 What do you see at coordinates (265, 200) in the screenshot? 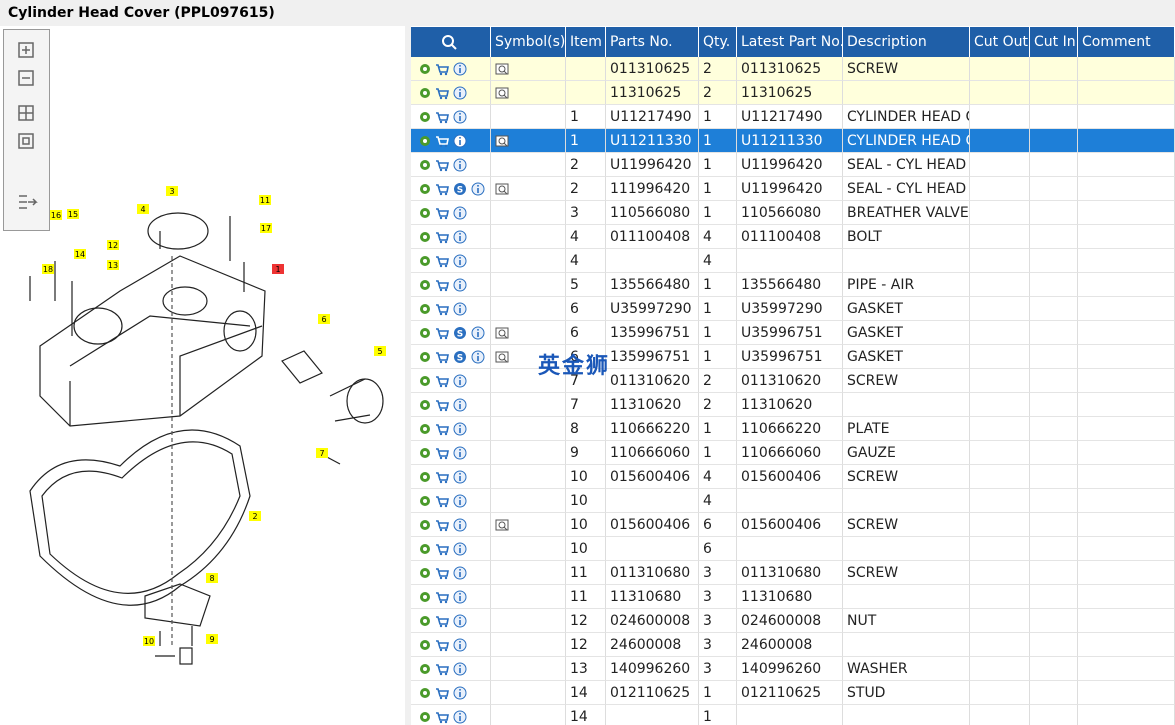
I see `callout-label: 11` at bounding box center [265, 200].